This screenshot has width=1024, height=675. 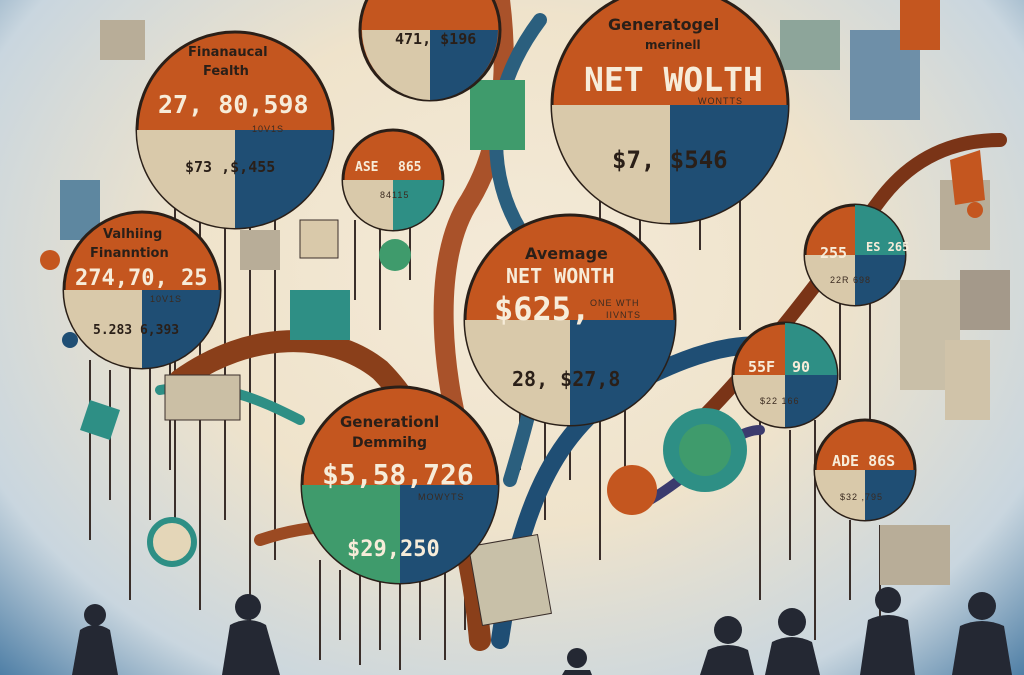 I want to click on small-mid-right: 865, so click(x=410, y=167).